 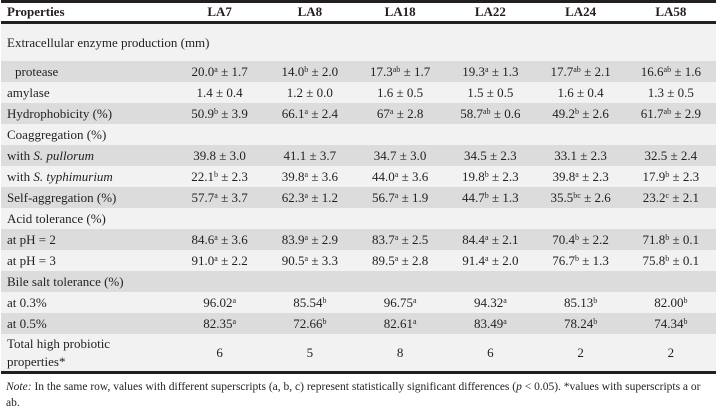 I want to click on mean-value: 57.7, so click(x=203, y=197).